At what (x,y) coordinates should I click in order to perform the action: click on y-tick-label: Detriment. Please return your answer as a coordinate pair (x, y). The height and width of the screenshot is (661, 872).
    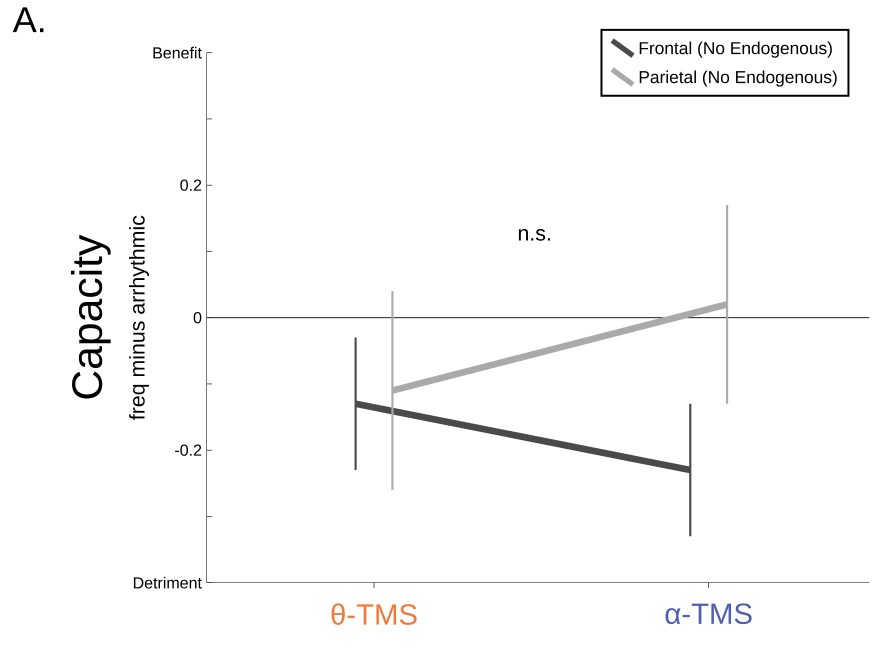
    Looking at the image, I should click on (168, 582).